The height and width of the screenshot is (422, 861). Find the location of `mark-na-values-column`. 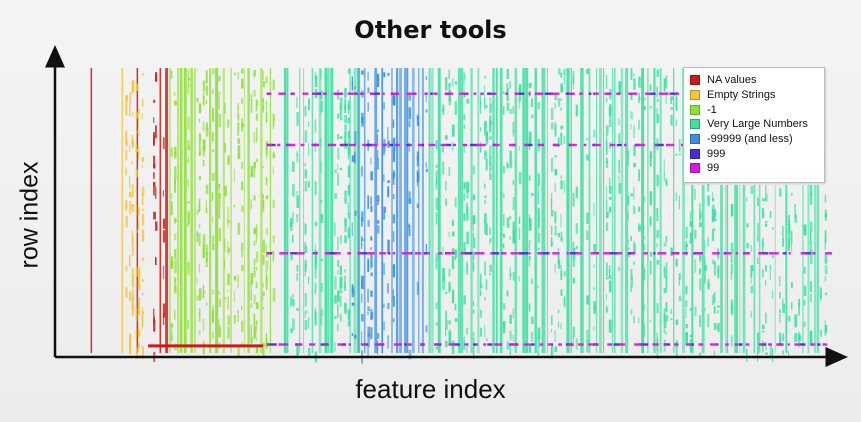

mark-na-values-column is located at coordinates (167, 210).